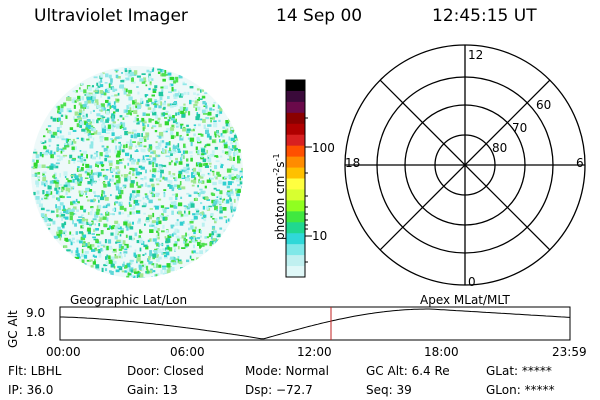 The image size is (600, 400). Describe the element at coordinates (320, 236) in the screenshot. I see `colorbar-tick-10: 10` at that location.